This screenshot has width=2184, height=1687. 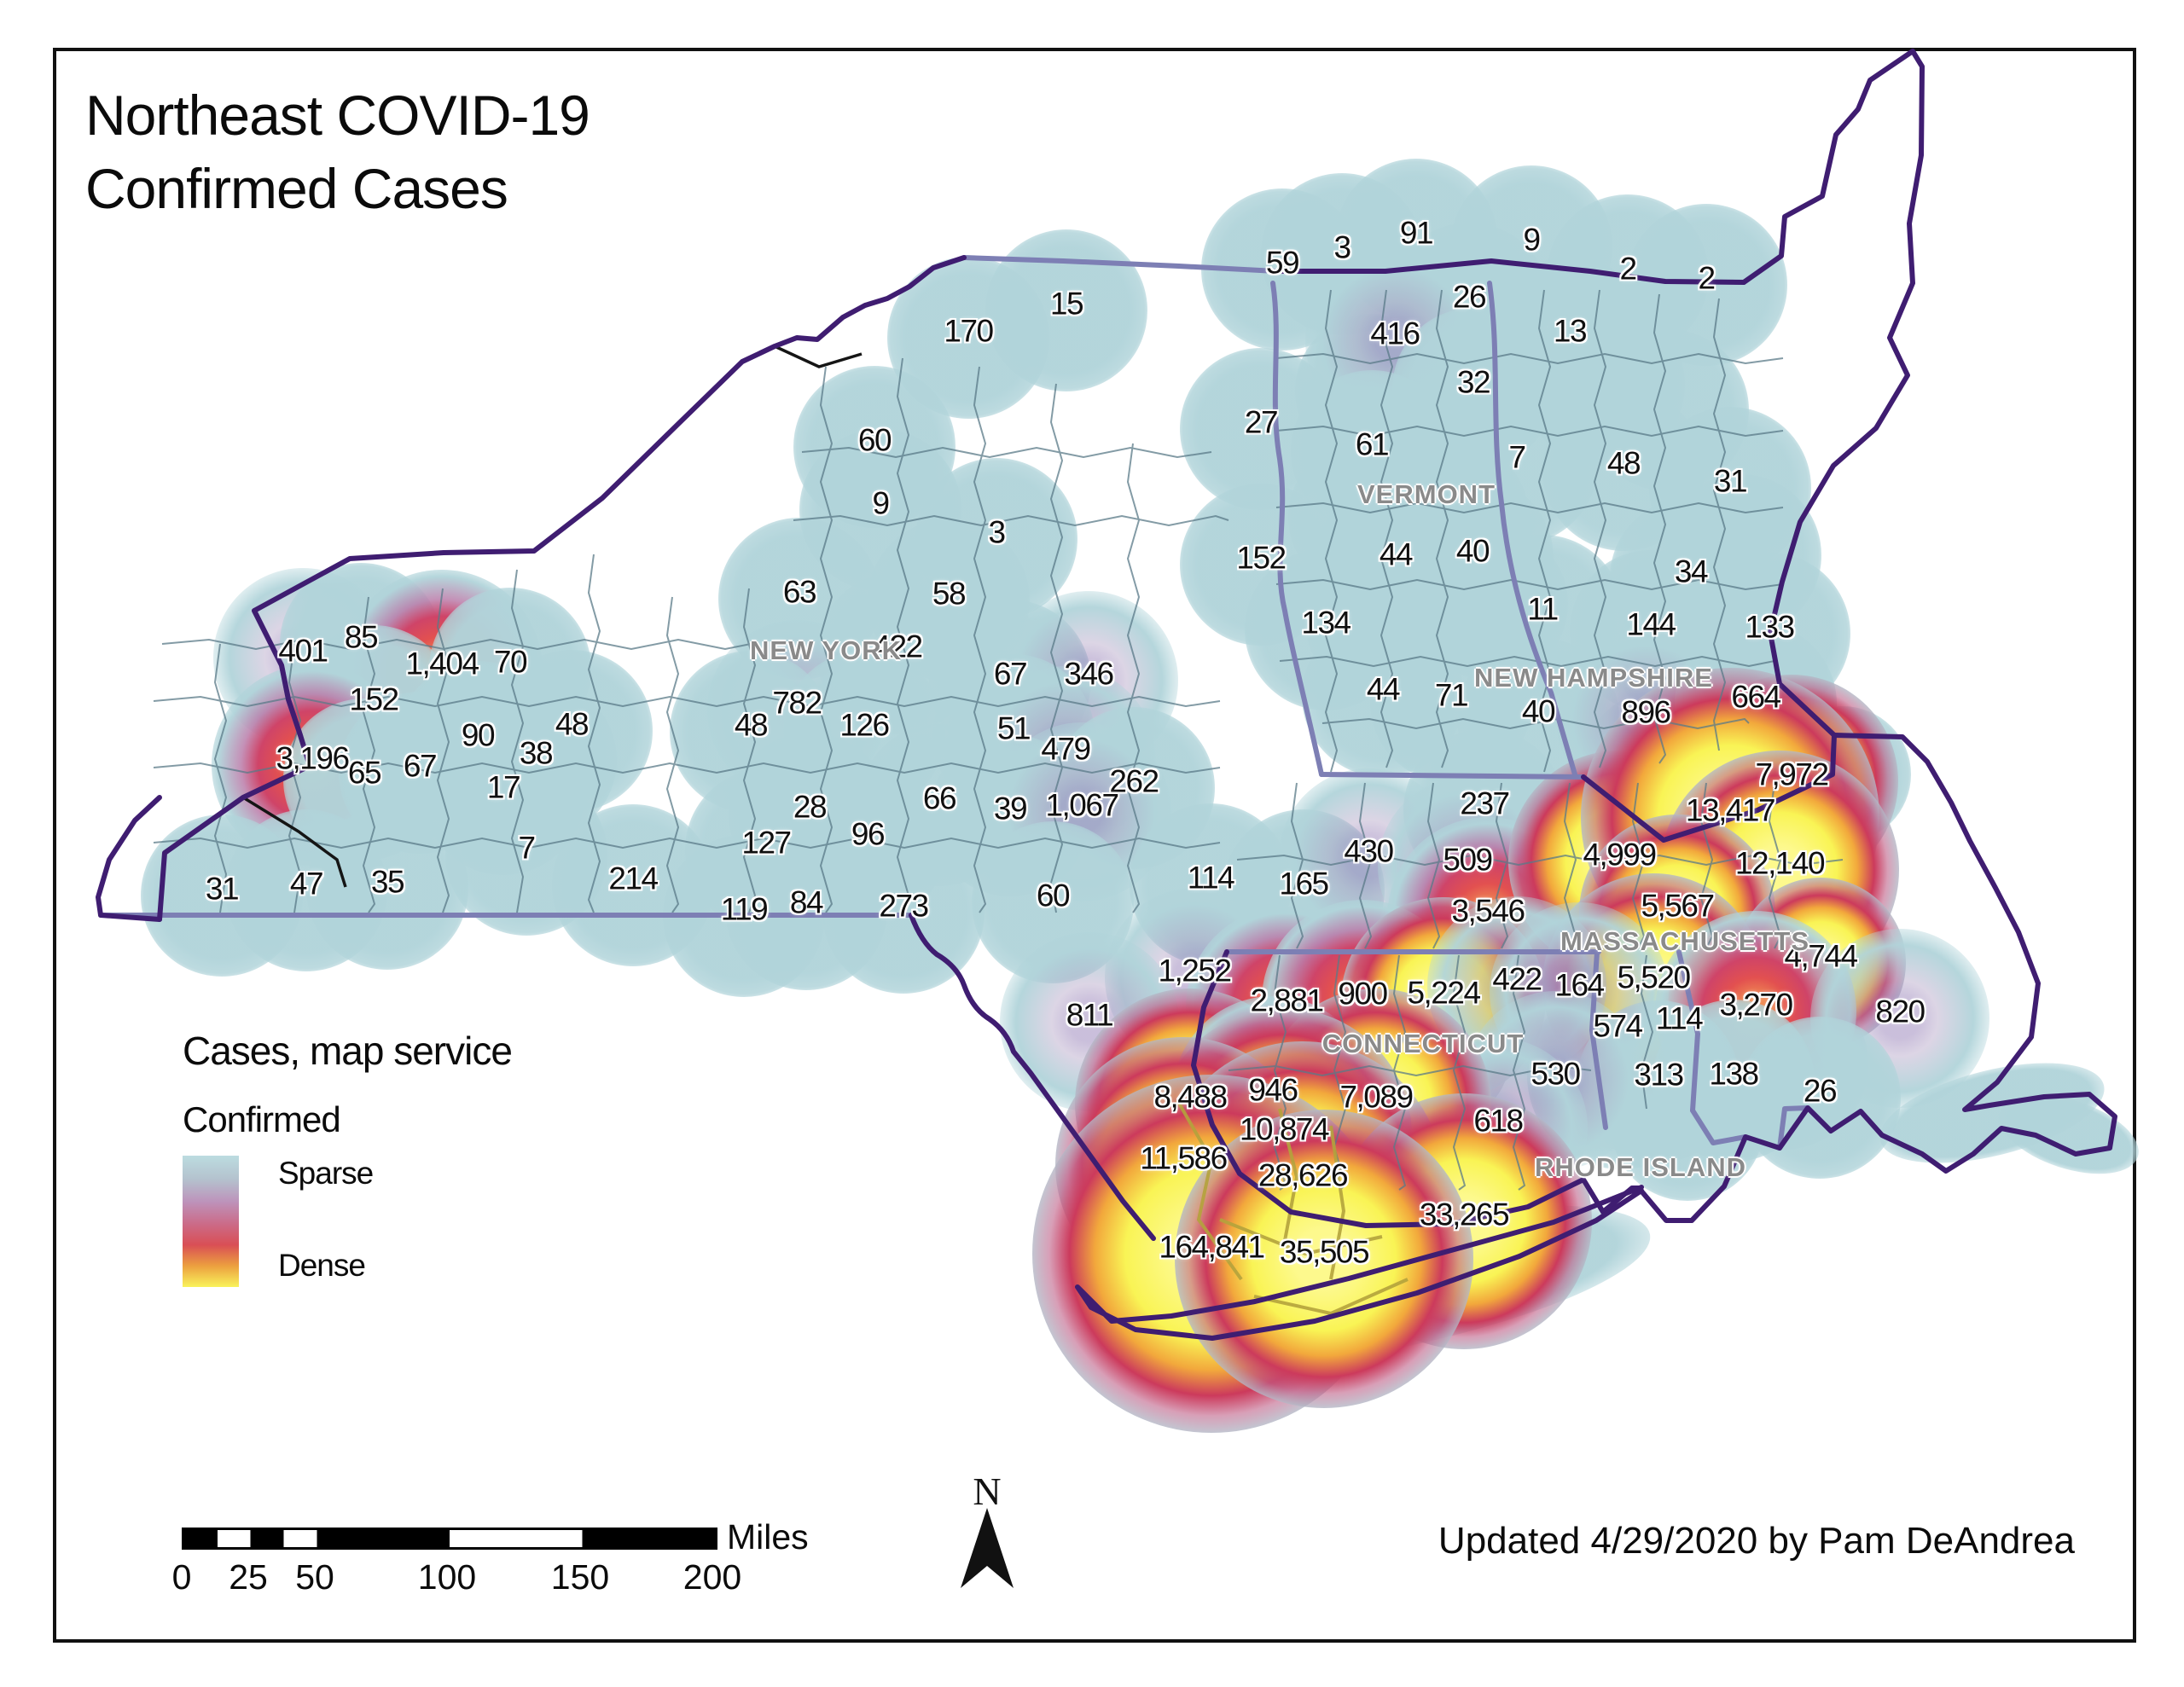 What do you see at coordinates (447, 1577) in the screenshot?
I see `scale-bar-tick-label: 100` at bounding box center [447, 1577].